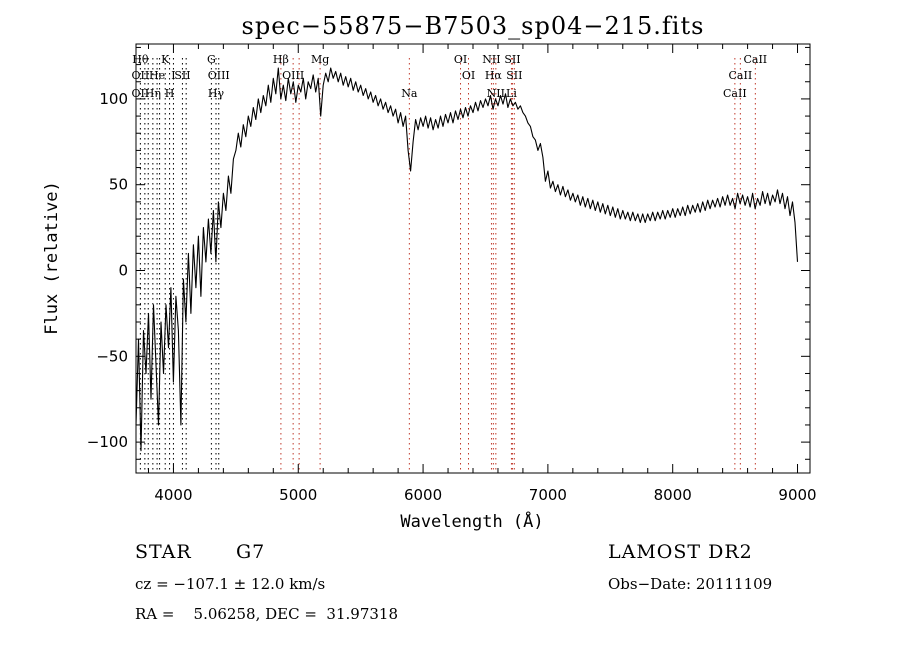 The height and width of the screenshot is (650, 900). I want to click on x-tick-label-6000: 6000, so click(423, 495).